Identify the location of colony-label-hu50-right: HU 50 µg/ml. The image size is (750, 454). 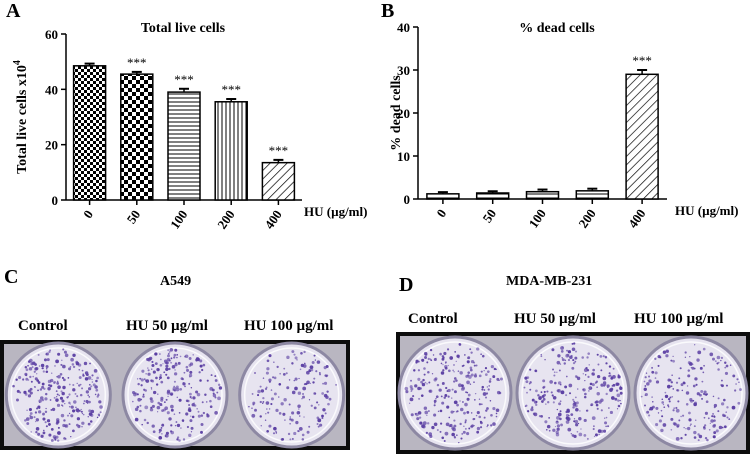
(555, 319).